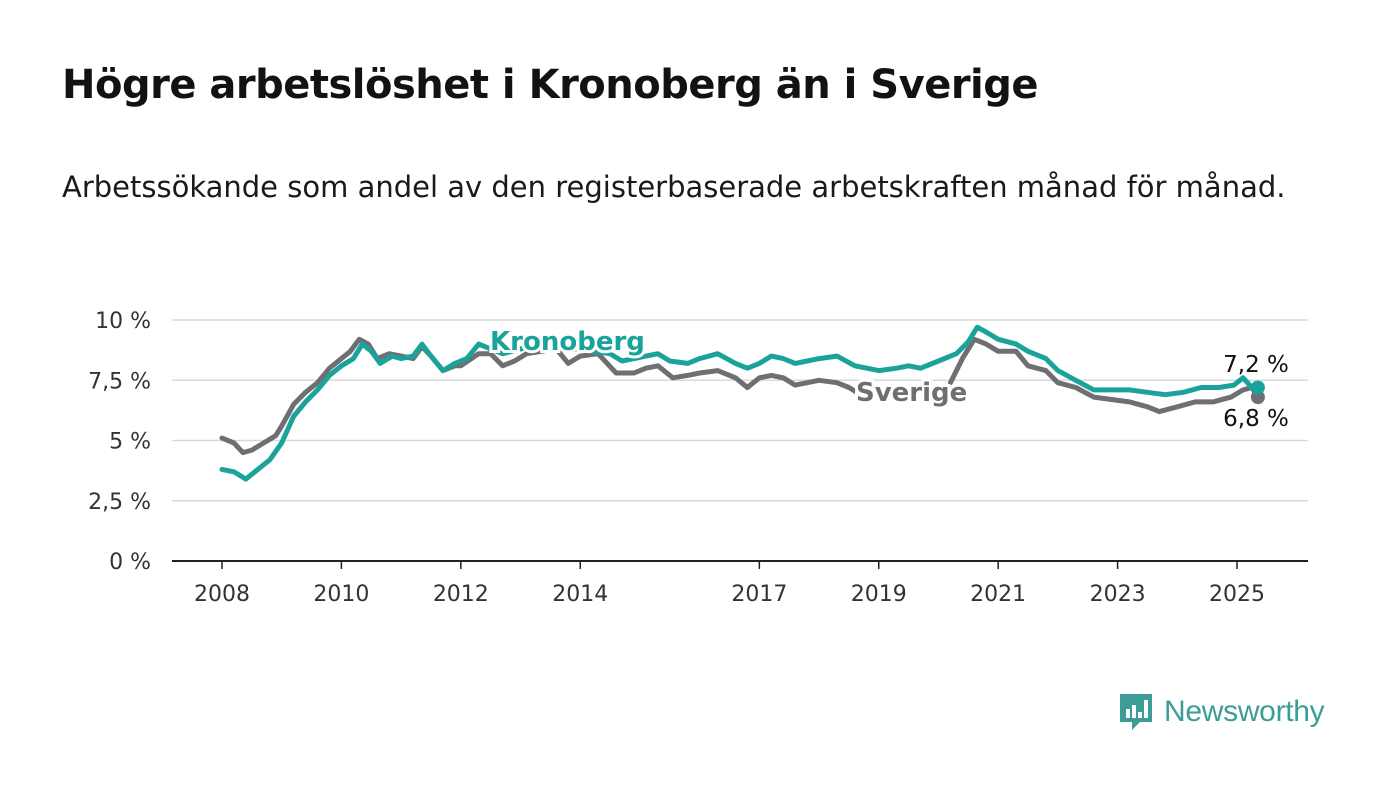  Describe the element at coordinates (222, 594) in the screenshot. I see `x-tick-label: 2008` at that location.